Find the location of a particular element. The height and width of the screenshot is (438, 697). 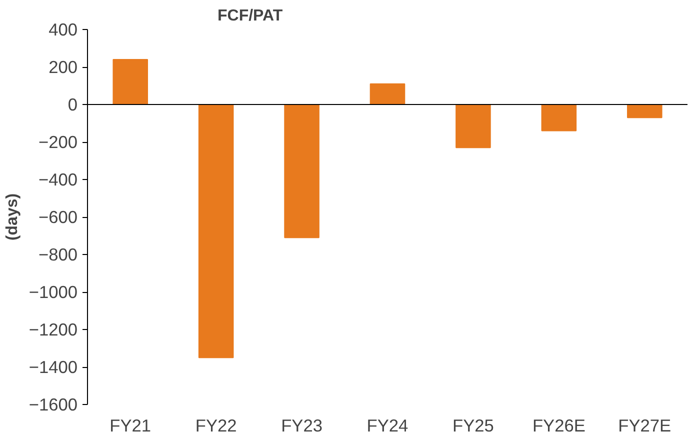

x-tick-label: FY24 is located at coordinates (387, 426).